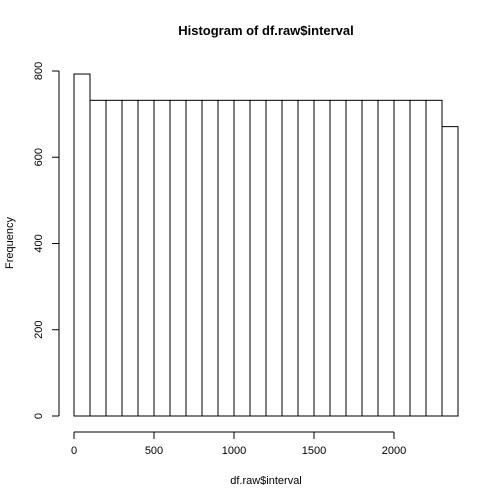 The width and height of the screenshot is (504, 504). I want to click on x-tick-label: 1500, so click(314, 451).